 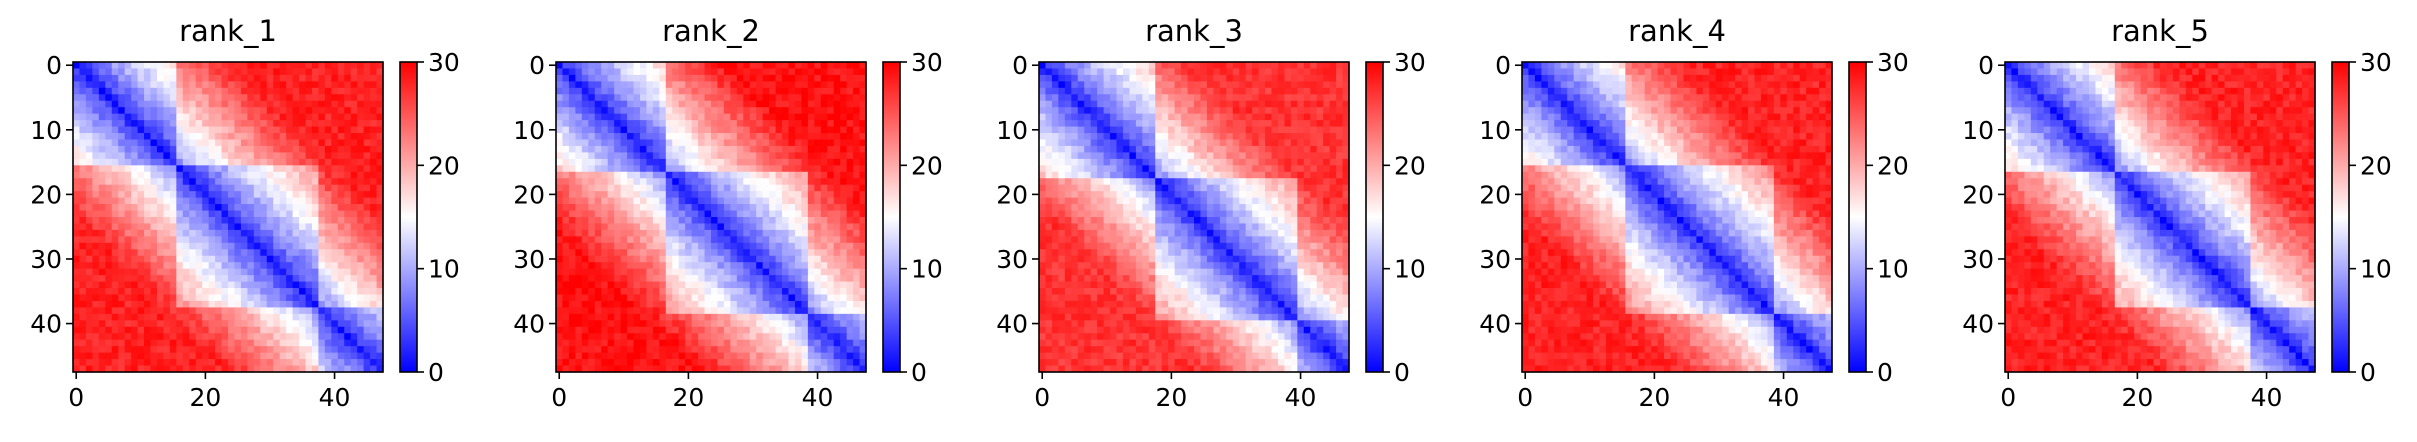 What do you see at coordinates (927, 62) in the screenshot?
I see `colorbar-tick-label: 30` at bounding box center [927, 62].